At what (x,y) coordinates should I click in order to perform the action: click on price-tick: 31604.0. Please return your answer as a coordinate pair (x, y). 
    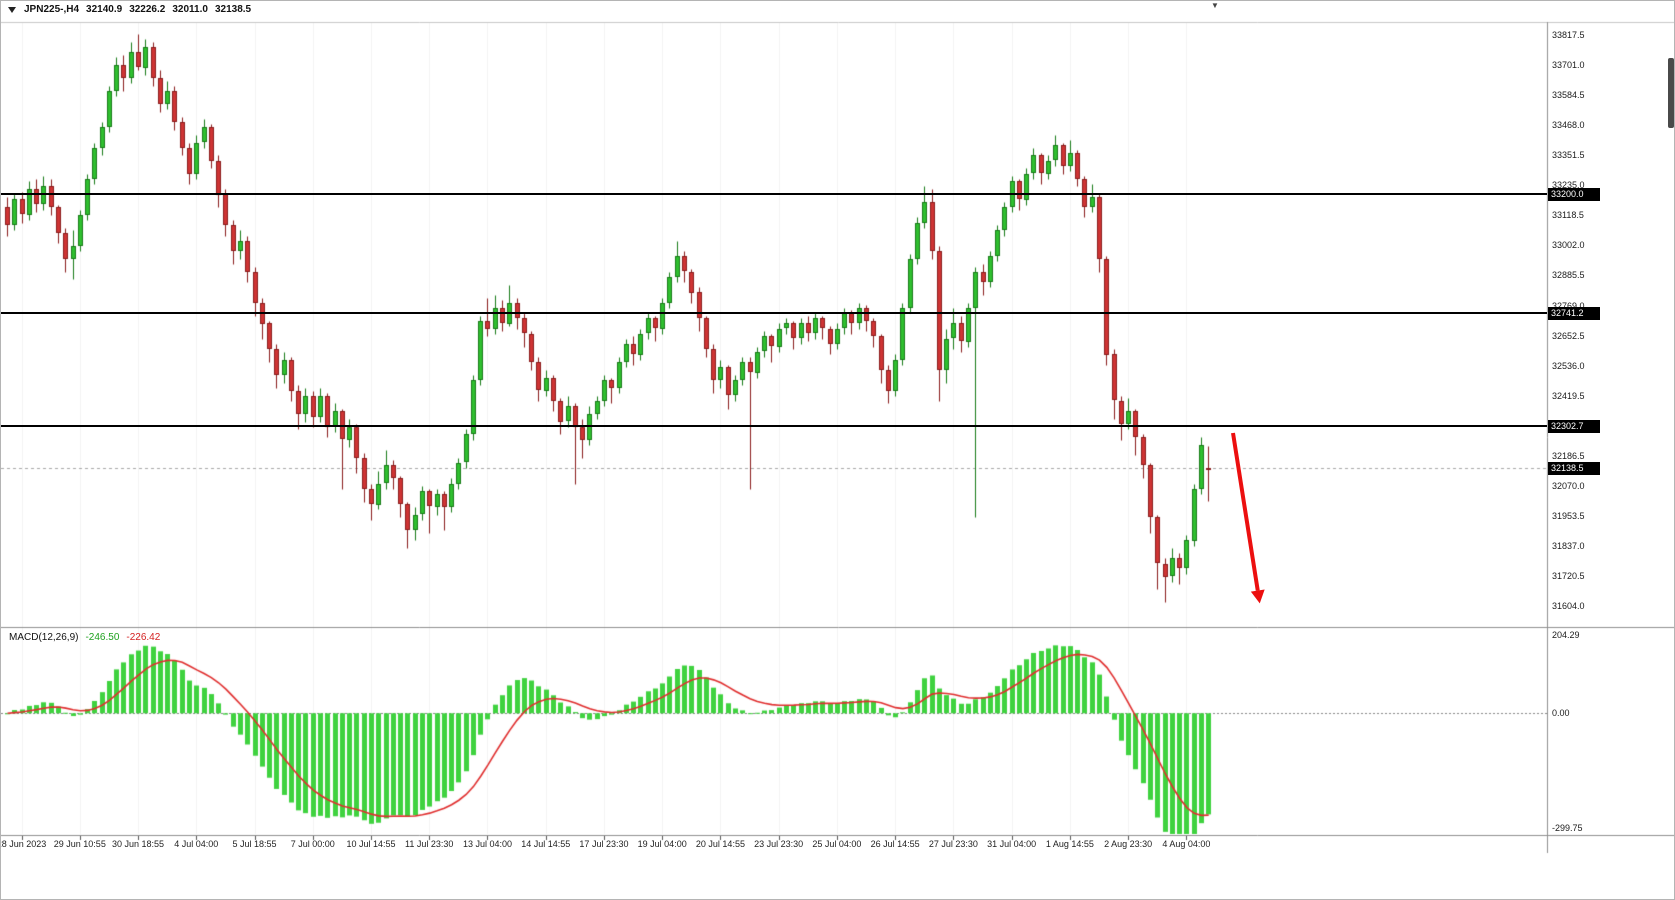
    Looking at the image, I should click on (1568, 606).